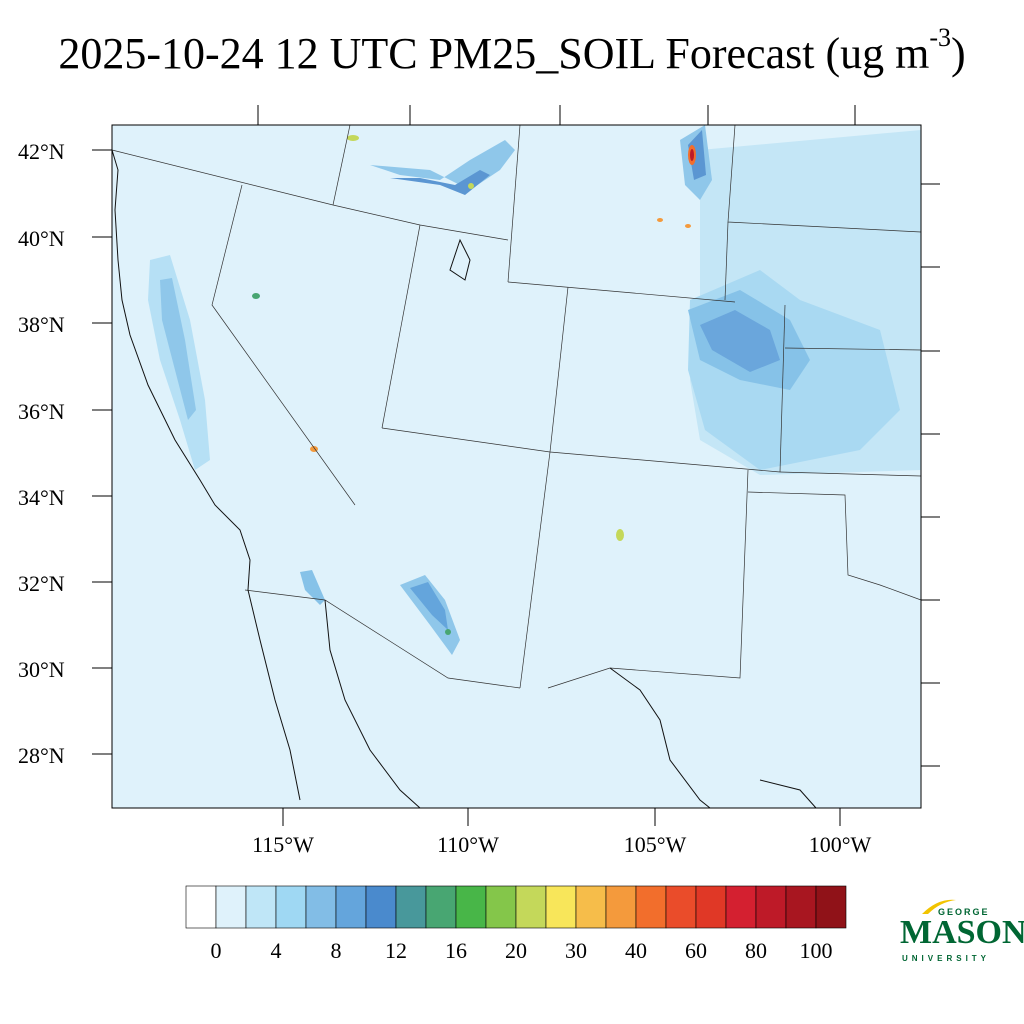 The image size is (1024, 1024). Describe the element at coordinates (178, 349) in the screenshot. I see `california-valley-core` at that location.